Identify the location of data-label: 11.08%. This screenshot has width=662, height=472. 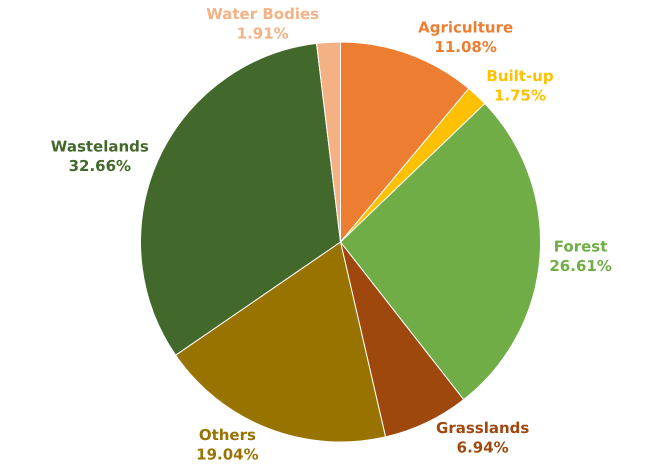
(465, 47).